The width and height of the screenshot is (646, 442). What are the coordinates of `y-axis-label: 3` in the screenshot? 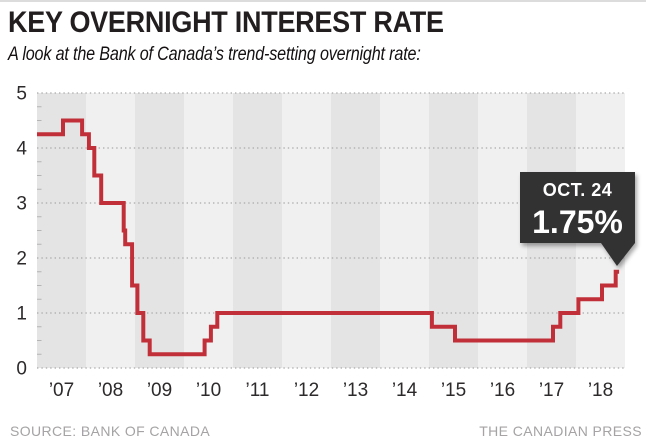 It's located at (21, 204).